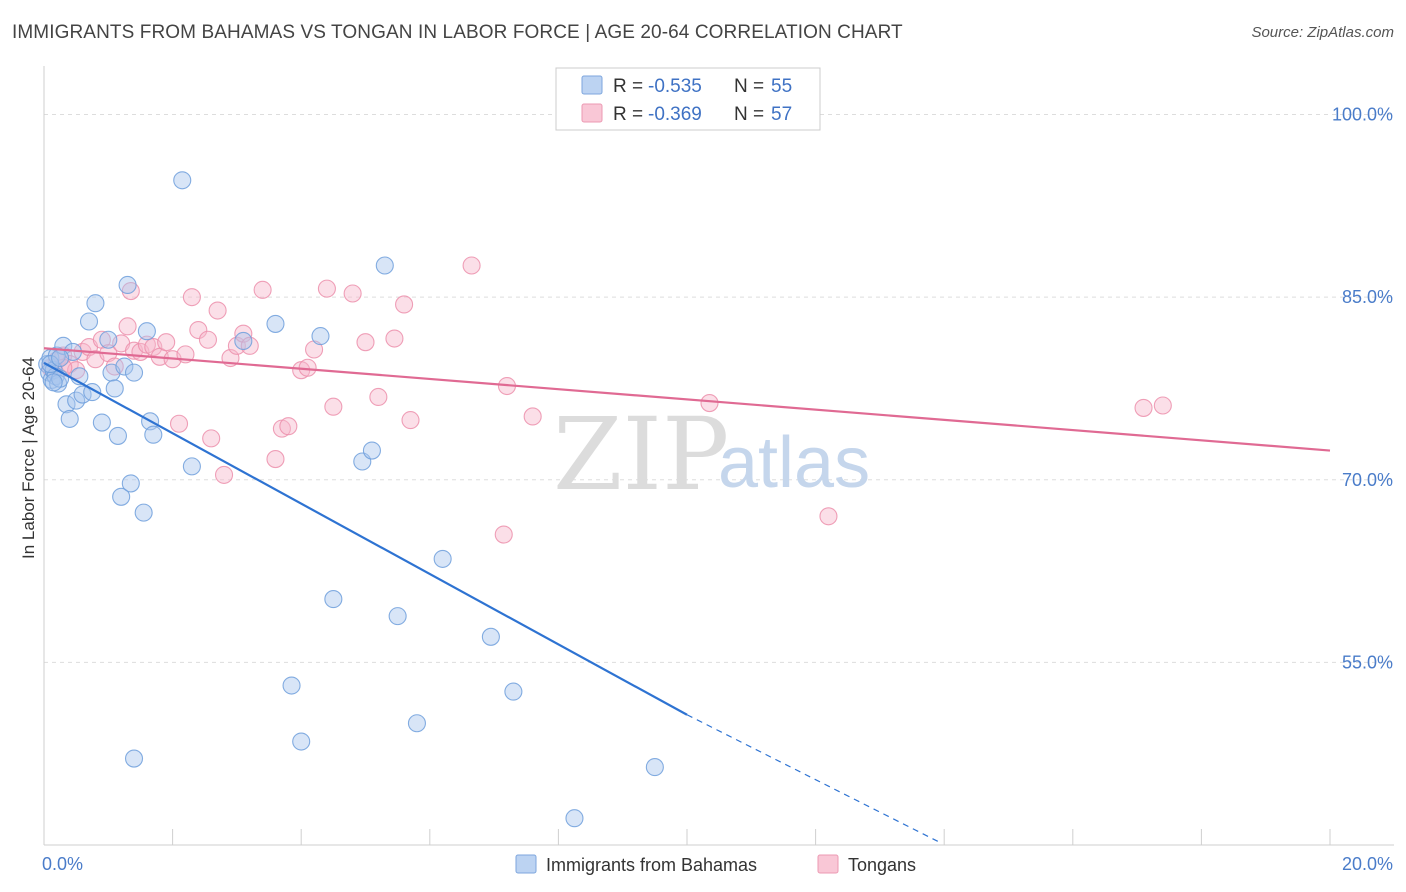  I want to click on x-tick-labels: 0.0% 20.0%, so click(717, 864).